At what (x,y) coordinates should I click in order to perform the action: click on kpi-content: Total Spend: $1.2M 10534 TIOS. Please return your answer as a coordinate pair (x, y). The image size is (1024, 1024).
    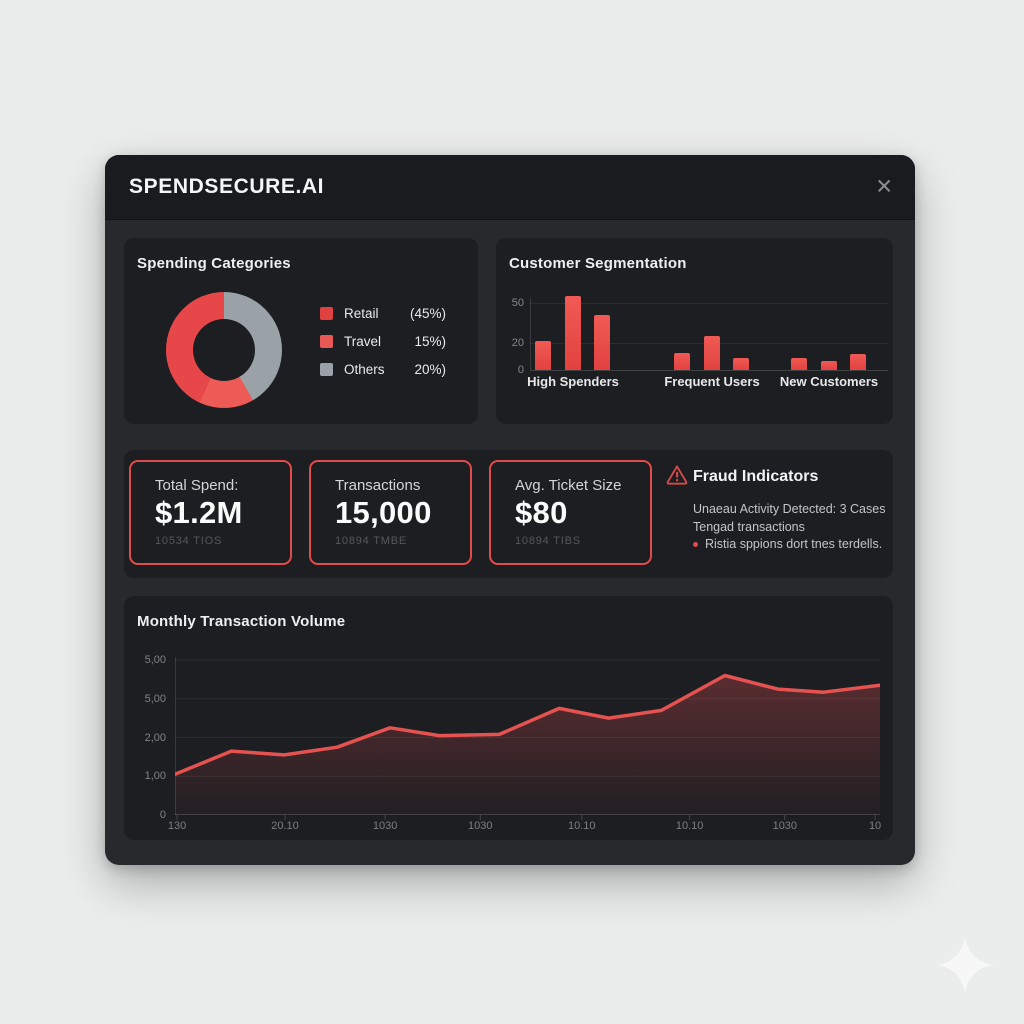
    Looking at the image, I should click on (210, 504).